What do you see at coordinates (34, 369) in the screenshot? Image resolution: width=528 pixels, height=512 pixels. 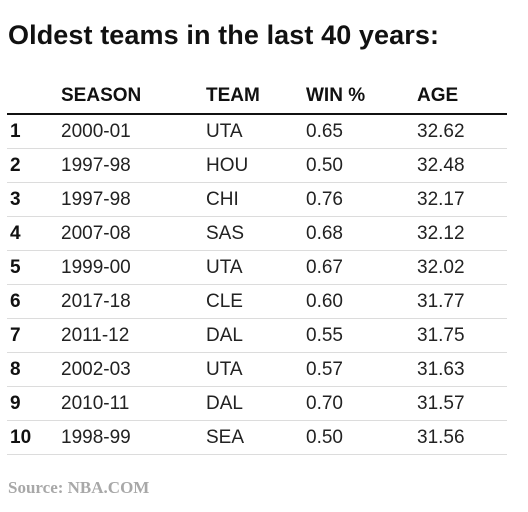 I see `rank-cell: 8` at bounding box center [34, 369].